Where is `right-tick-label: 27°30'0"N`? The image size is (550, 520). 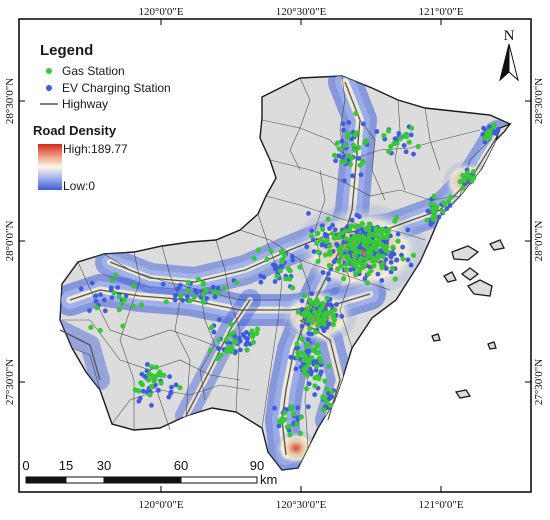
right-tick-label: 27°30'0"N is located at coordinates (539, 382).